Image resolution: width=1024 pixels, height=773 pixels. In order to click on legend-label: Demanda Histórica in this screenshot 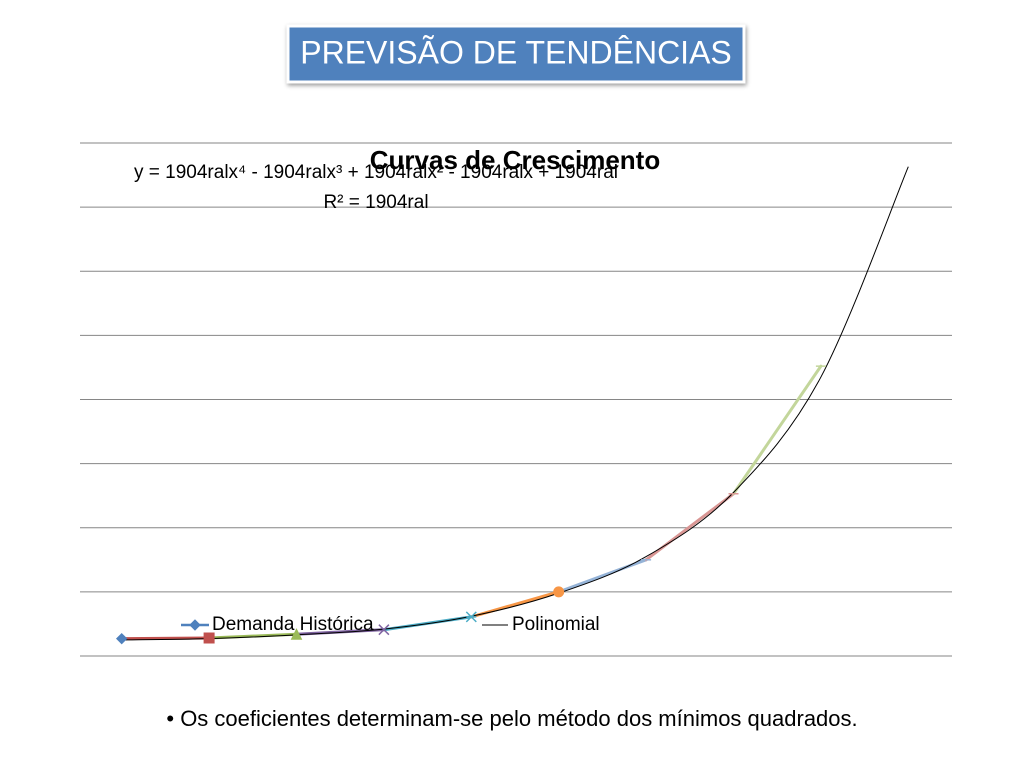, I will do `click(293, 624)`.